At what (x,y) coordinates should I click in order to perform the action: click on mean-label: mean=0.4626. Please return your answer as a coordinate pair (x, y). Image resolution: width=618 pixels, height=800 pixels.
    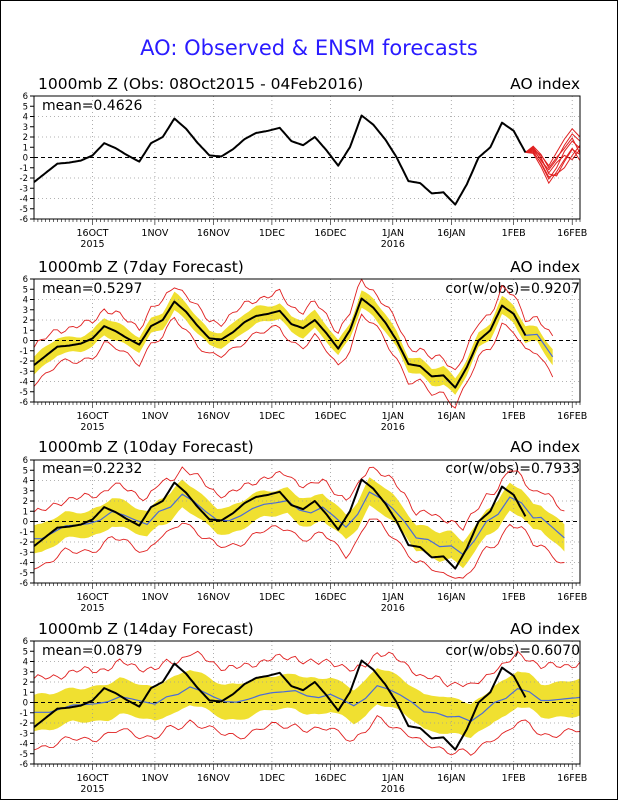
    Looking at the image, I should click on (92, 106).